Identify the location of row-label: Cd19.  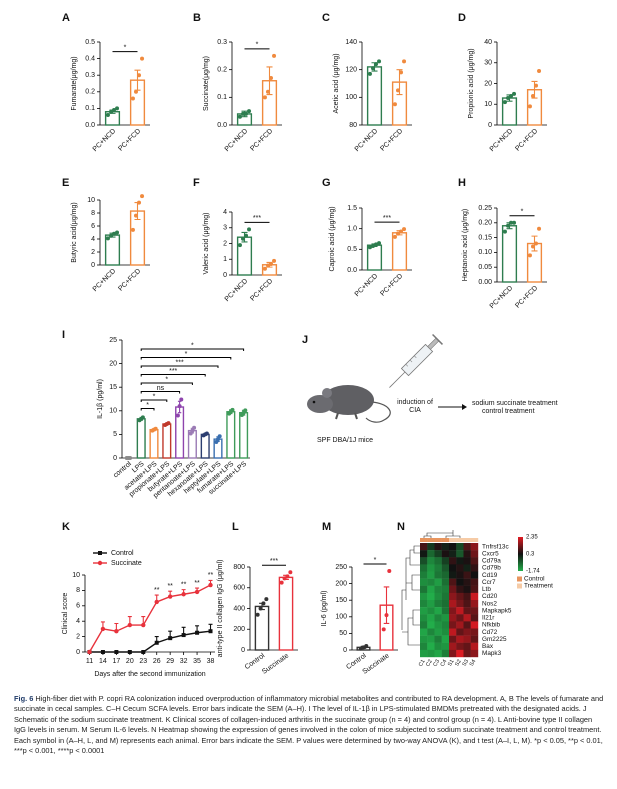
(490, 575).